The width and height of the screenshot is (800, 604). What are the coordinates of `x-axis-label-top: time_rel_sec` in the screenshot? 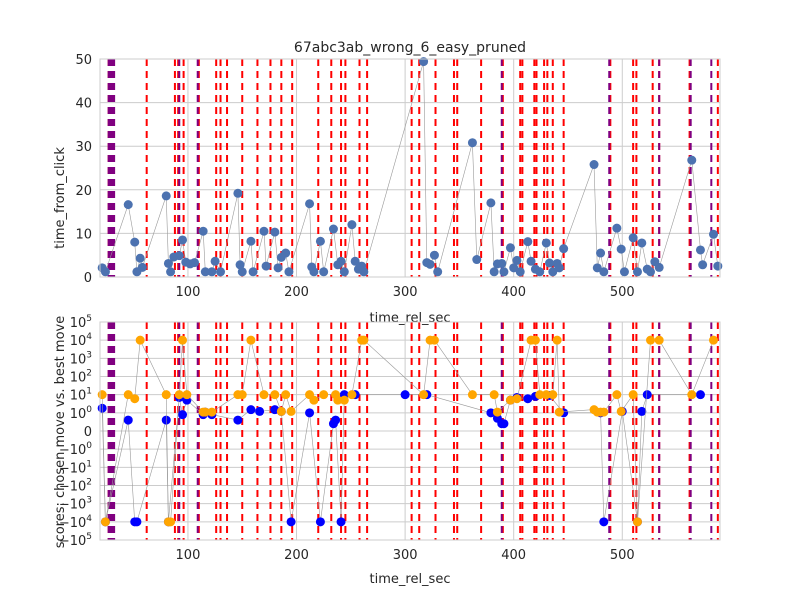 It's located at (410, 318).